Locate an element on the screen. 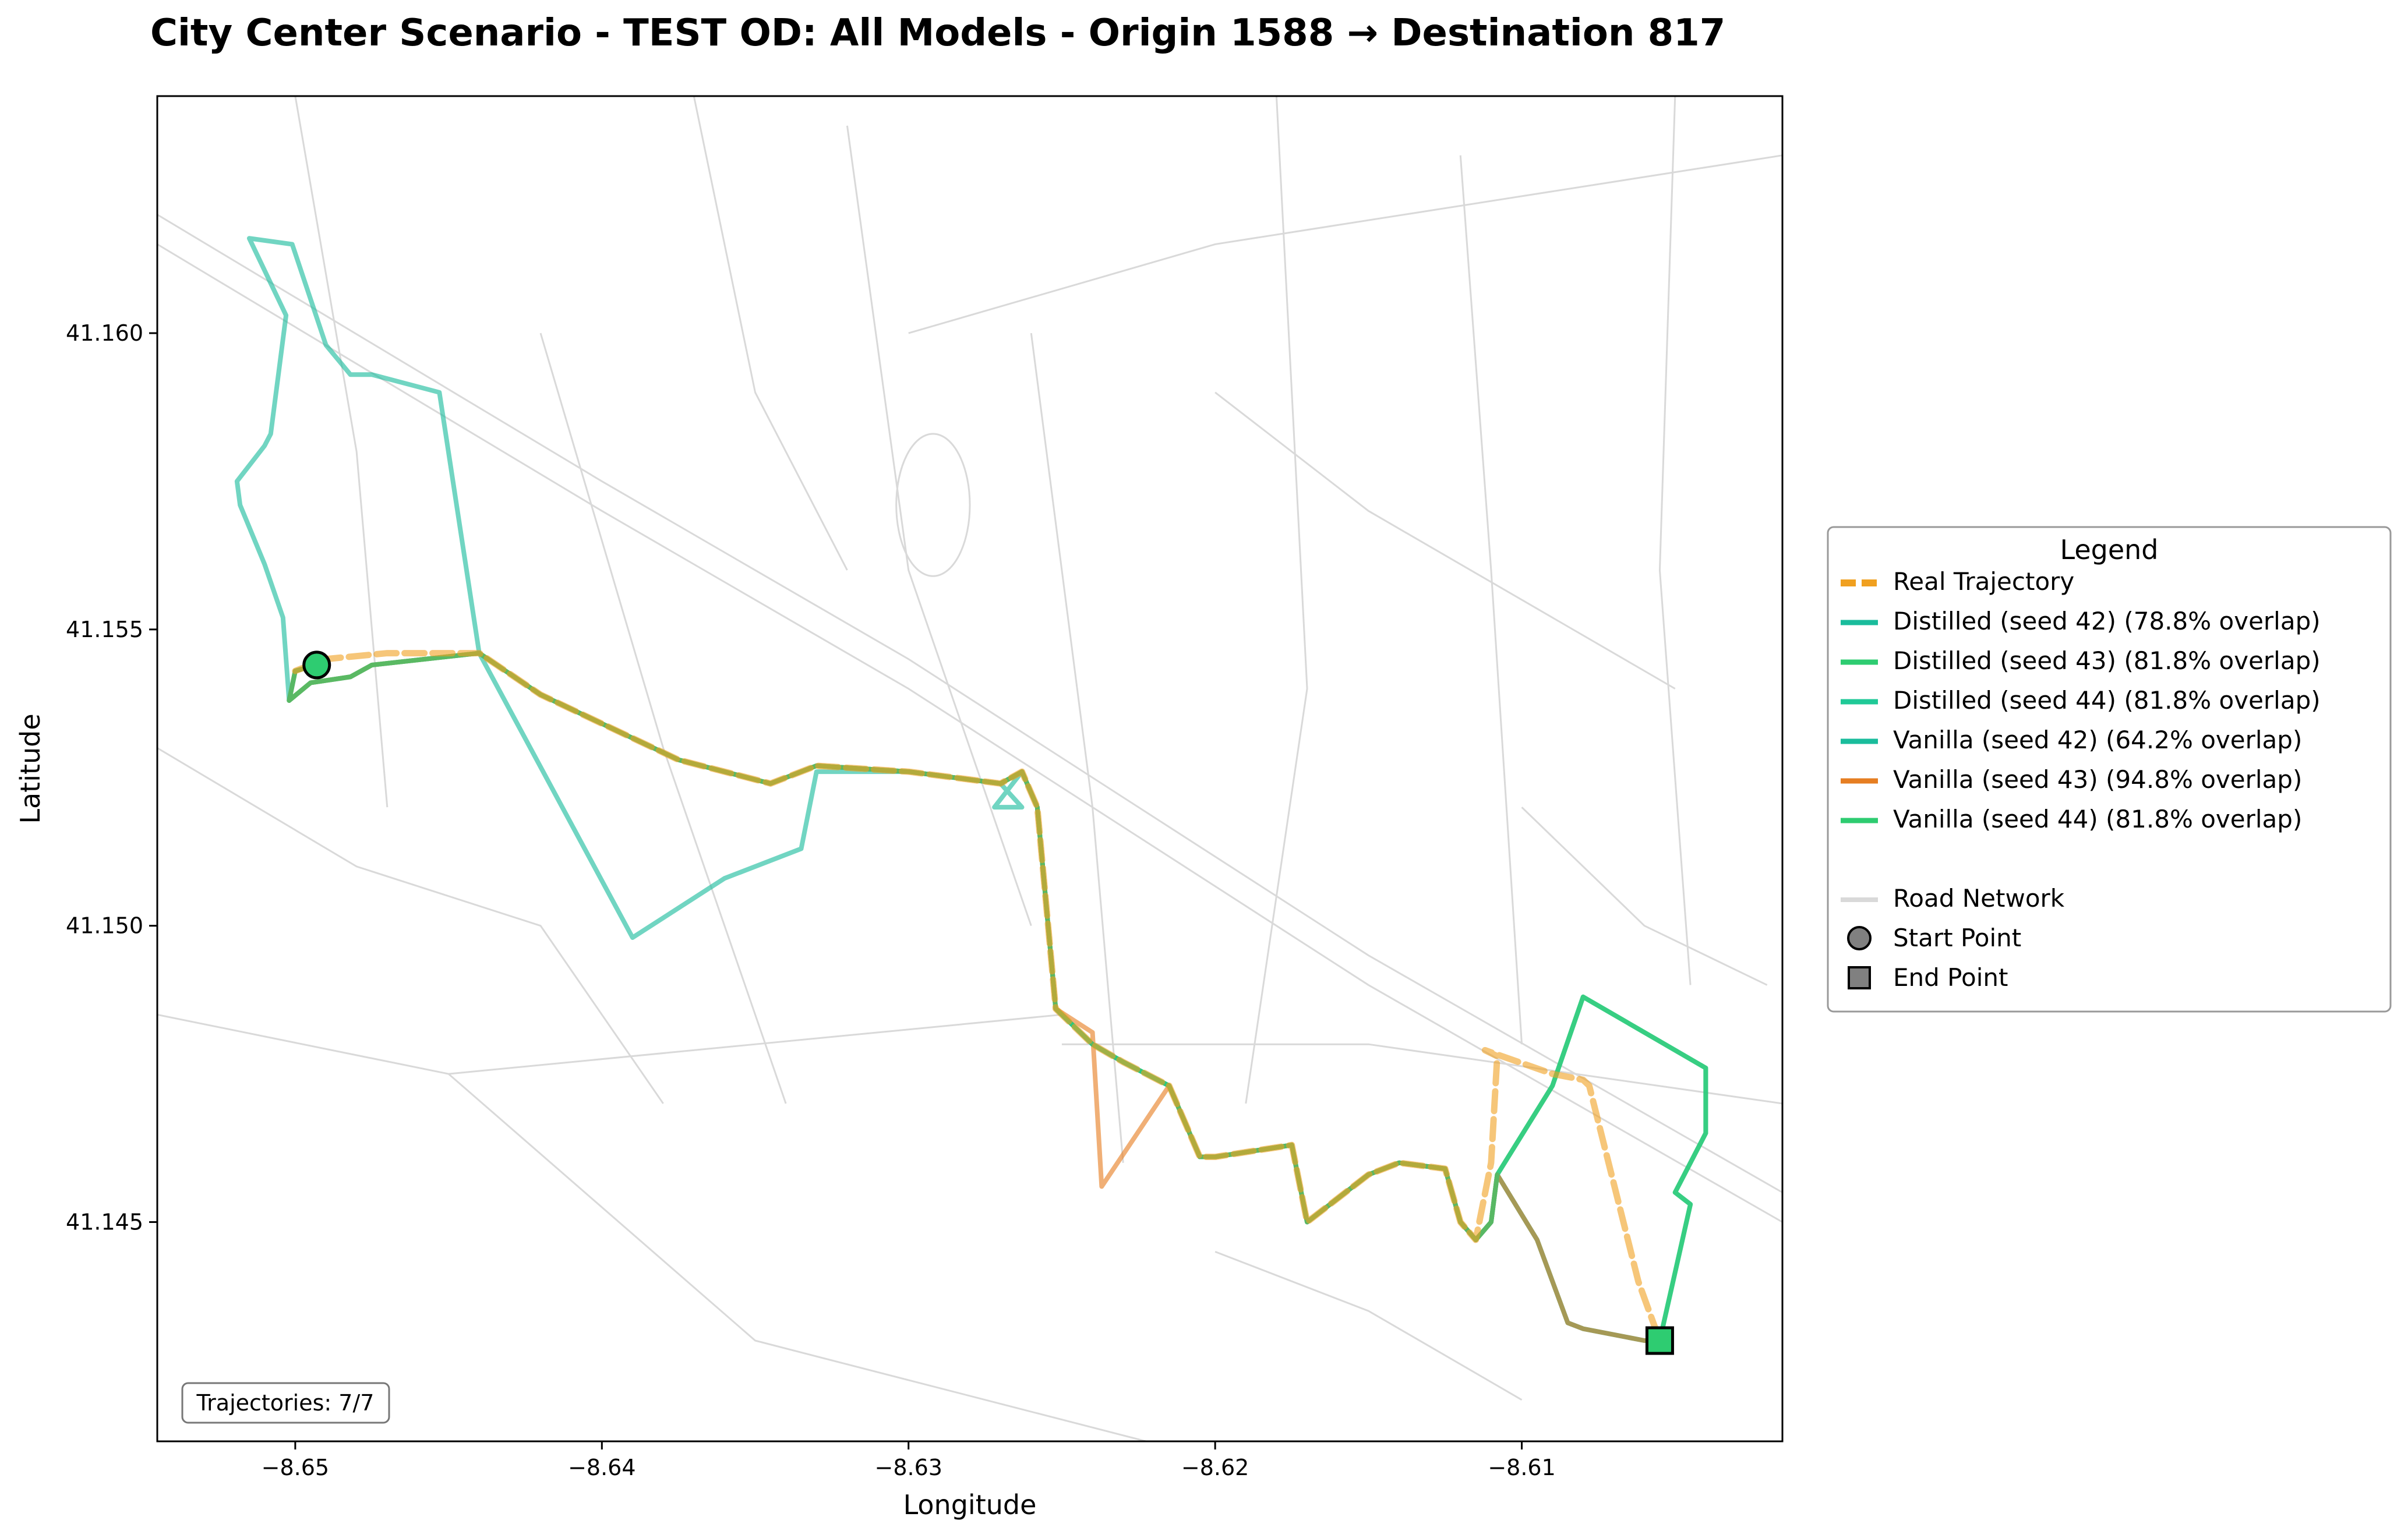  x-axis-label: Longitude is located at coordinates (970, 1505).